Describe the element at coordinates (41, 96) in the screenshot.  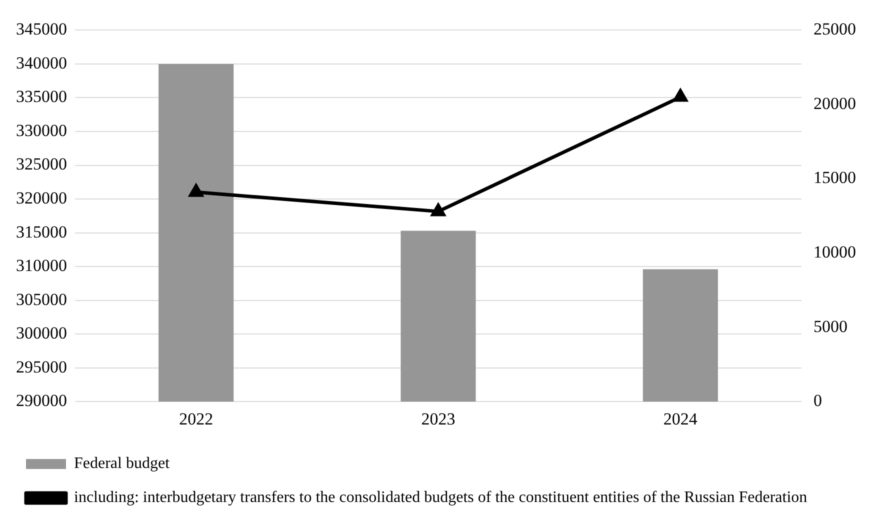
I see `y-tick-label: 335000` at that location.